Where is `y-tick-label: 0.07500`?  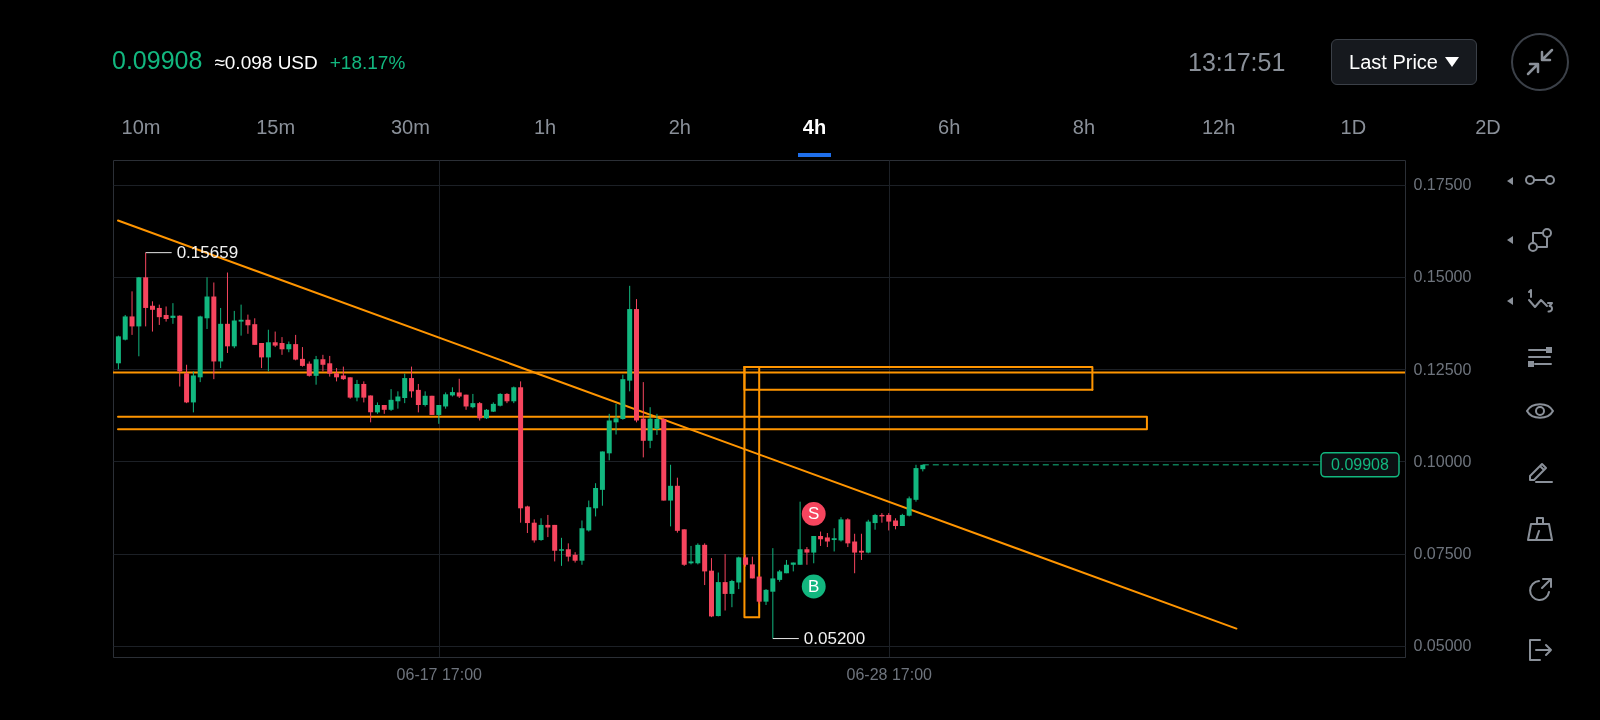
y-tick-label: 0.07500 is located at coordinates (1442, 554).